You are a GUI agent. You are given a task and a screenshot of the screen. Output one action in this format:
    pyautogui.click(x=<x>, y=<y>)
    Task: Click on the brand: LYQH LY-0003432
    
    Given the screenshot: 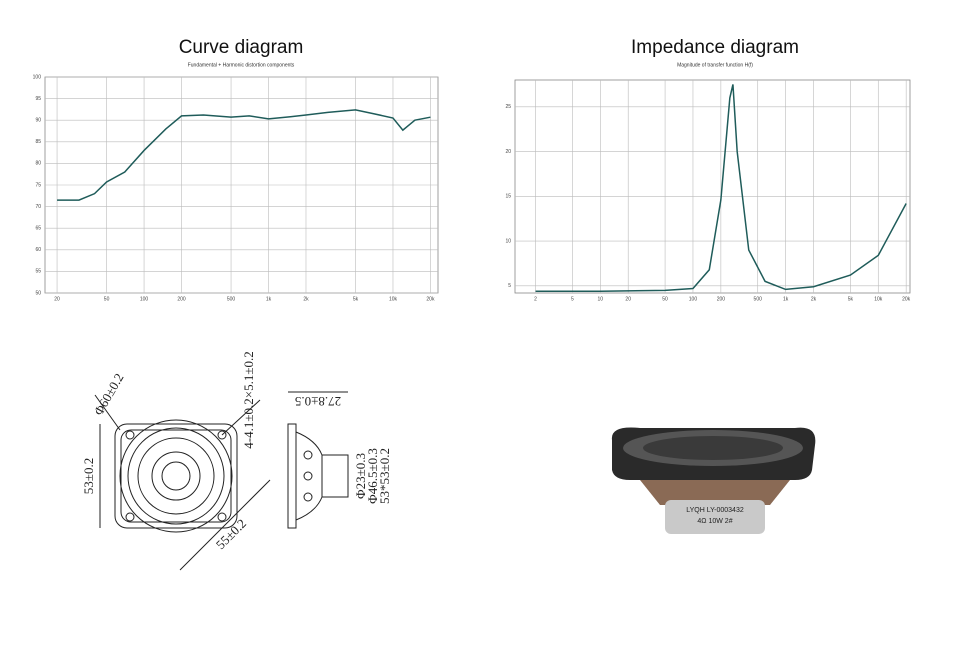 What is the action you would take?
    pyautogui.click(x=715, y=510)
    